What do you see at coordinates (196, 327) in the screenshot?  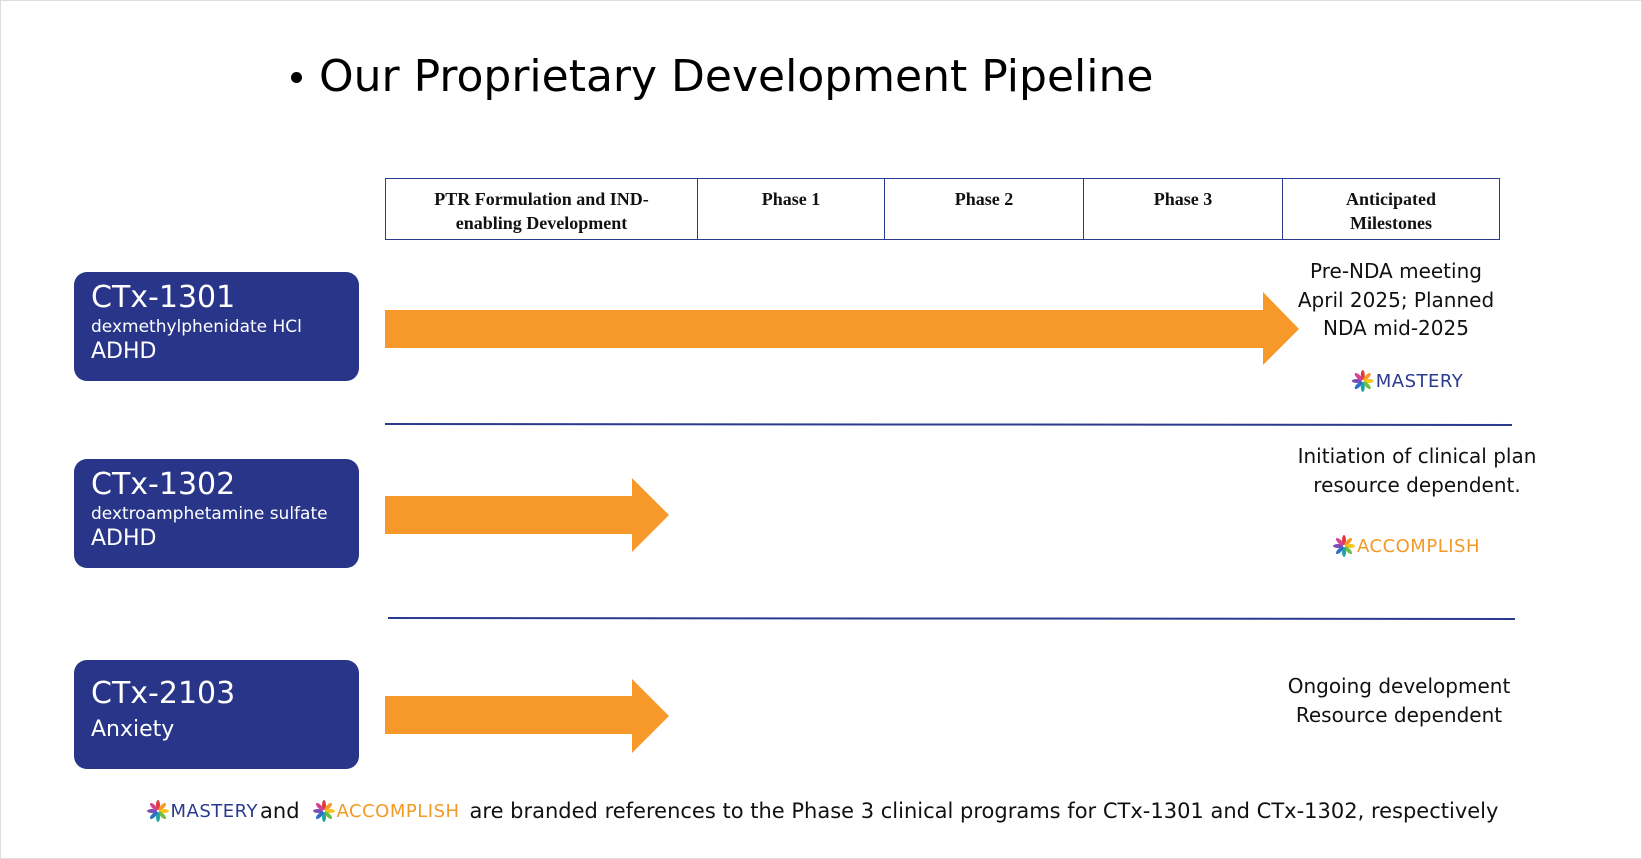 I see `program-drug: dexmethylphenidate HCl` at bounding box center [196, 327].